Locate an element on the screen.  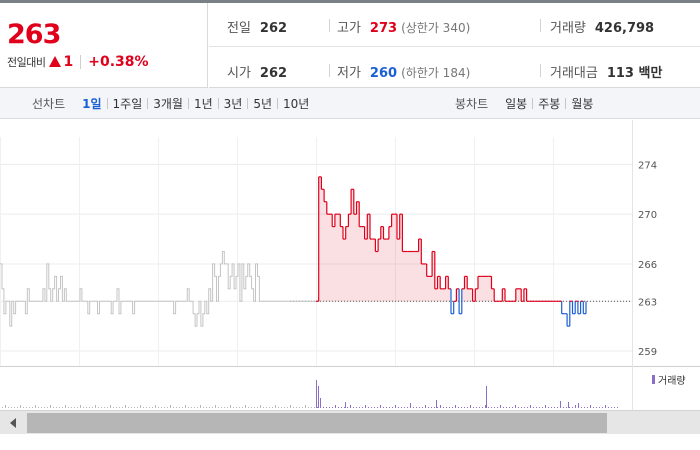
stat-prev-close: 전일 262 is located at coordinates (257, 26).